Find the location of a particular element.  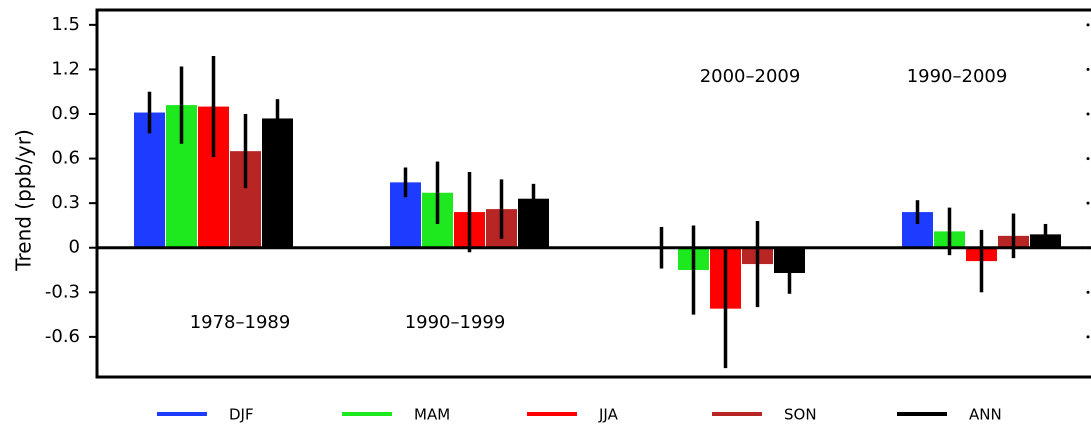

y-tick-label: -0.6 is located at coordinates (62, 336).